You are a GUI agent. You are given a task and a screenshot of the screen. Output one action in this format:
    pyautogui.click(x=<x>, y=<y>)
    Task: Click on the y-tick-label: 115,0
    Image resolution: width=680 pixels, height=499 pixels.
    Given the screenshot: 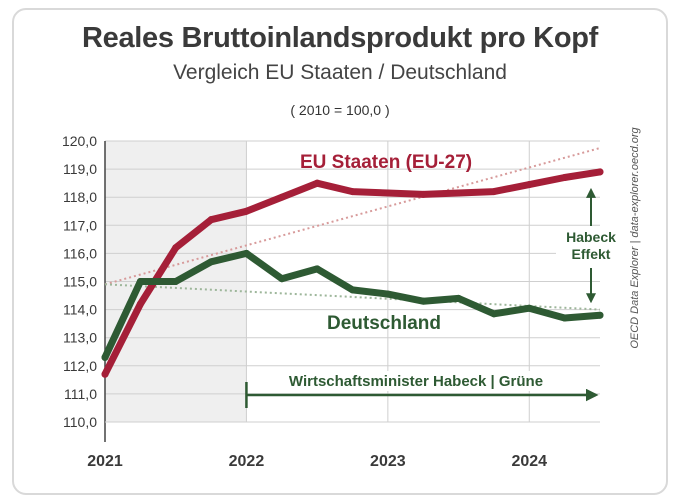 What is the action you would take?
    pyautogui.click(x=80, y=282)
    